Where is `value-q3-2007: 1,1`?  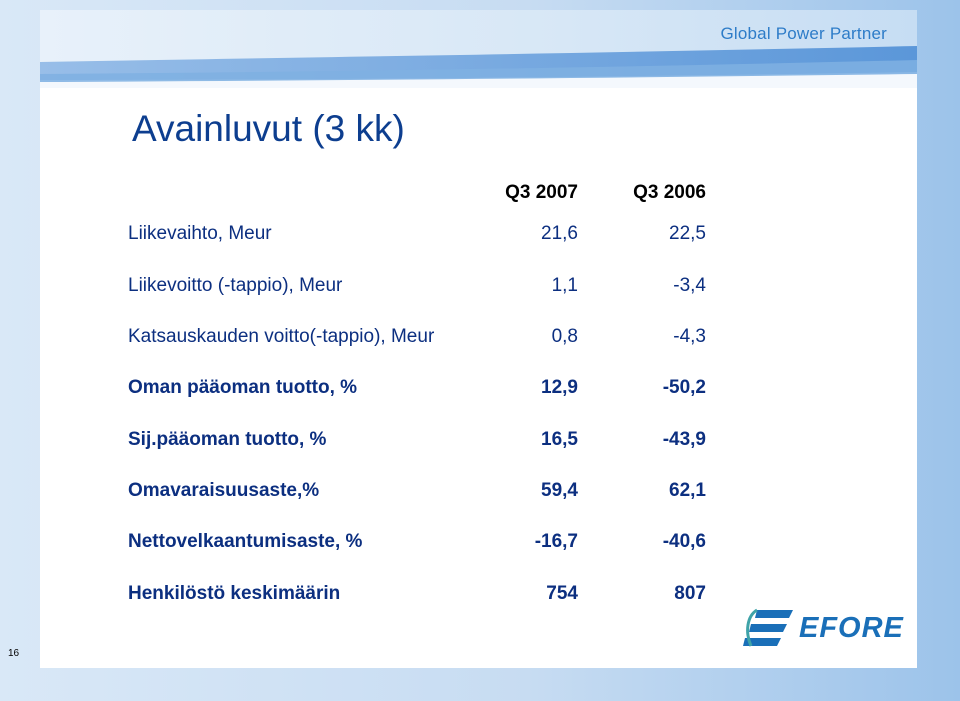 value-q3-2007: 1,1 is located at coordinates (564, 285).